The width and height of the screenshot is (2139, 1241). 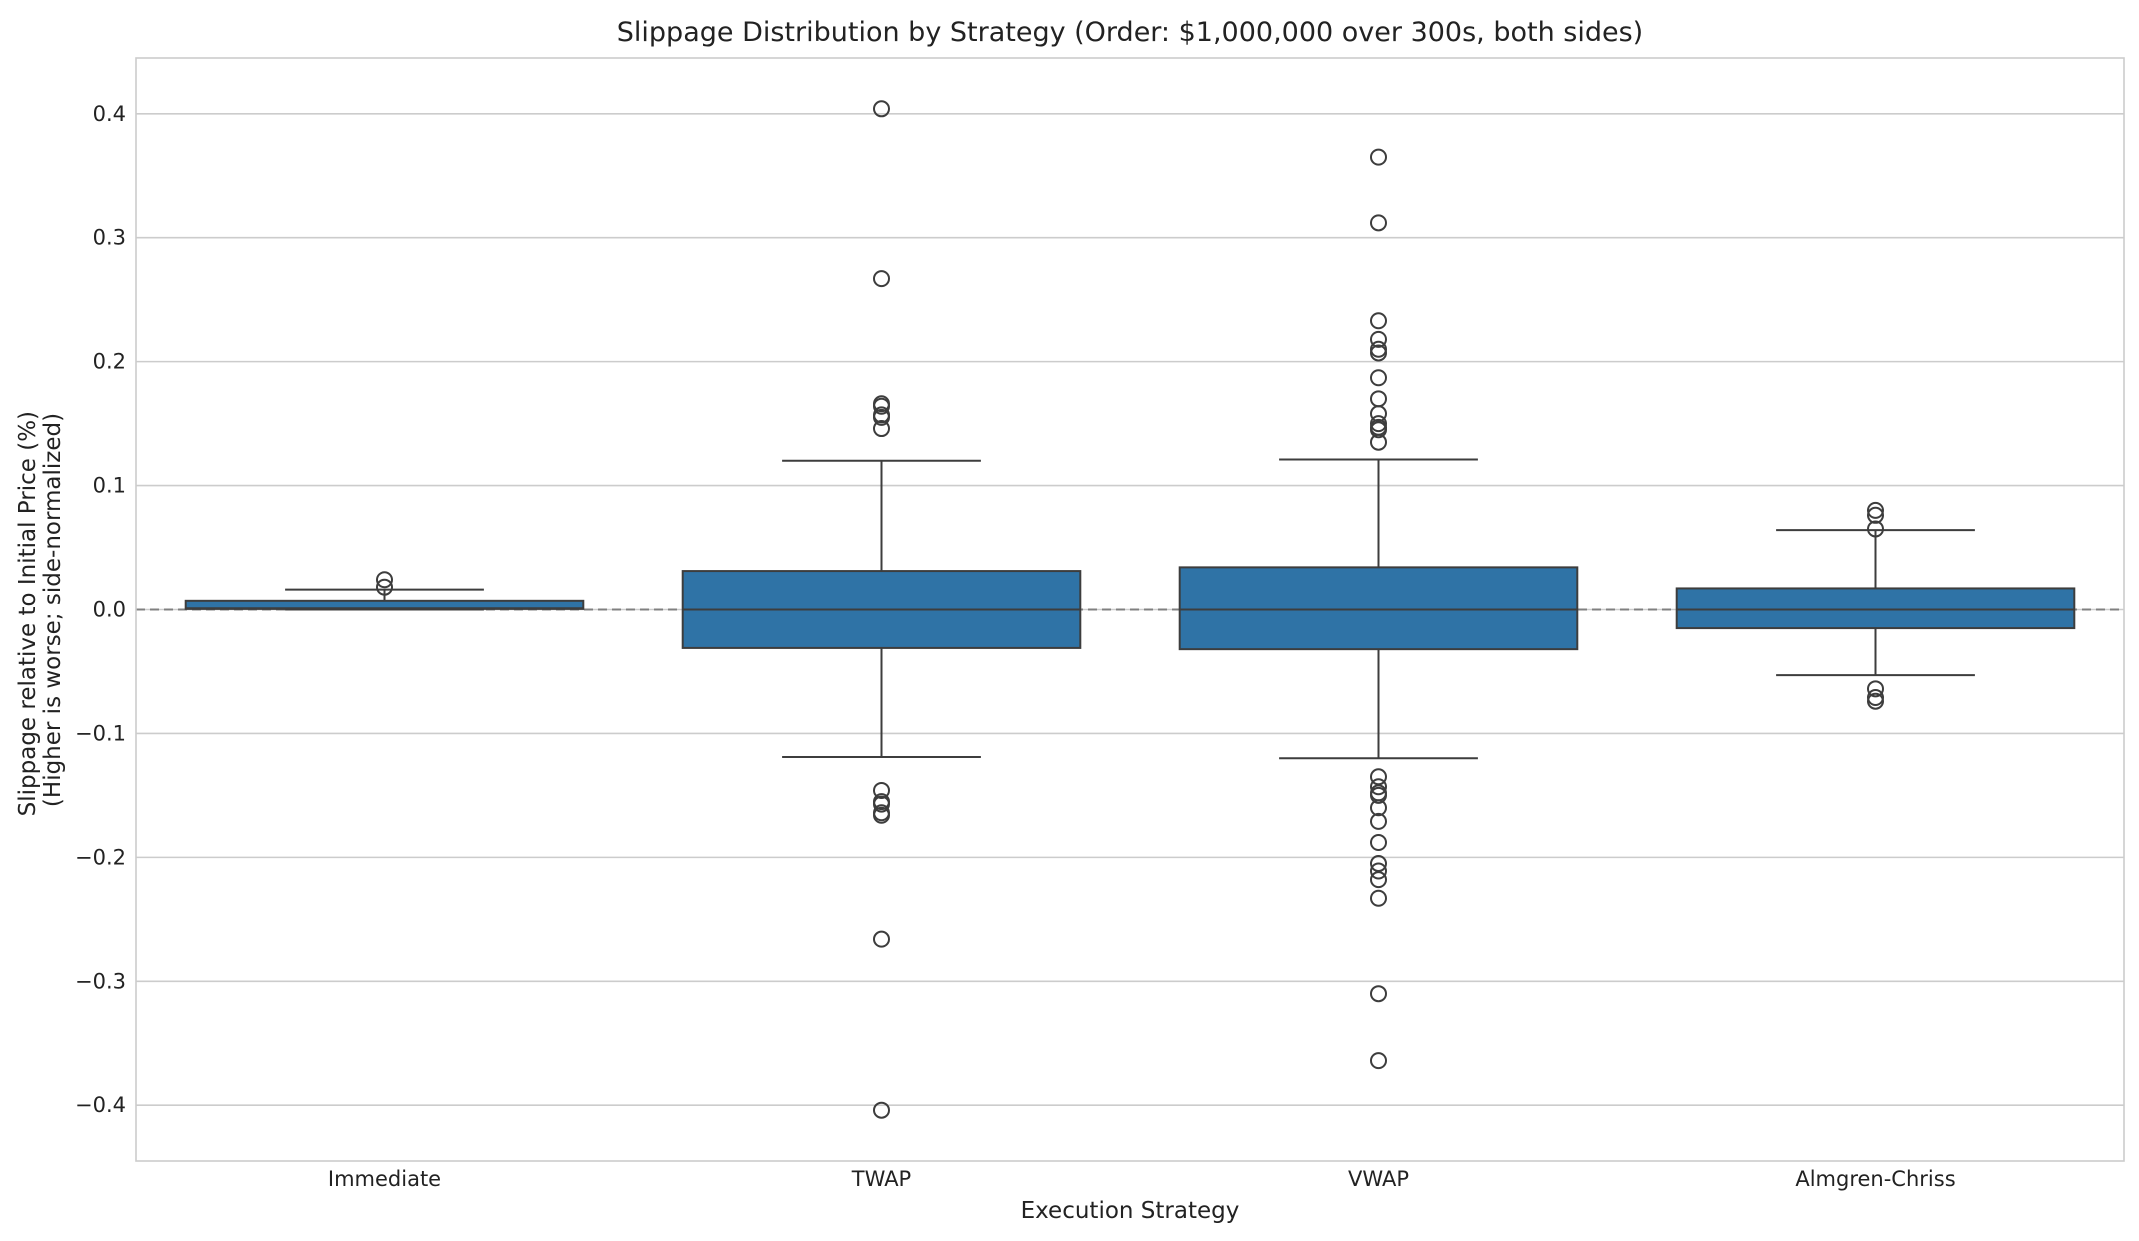 What do you see at coordinates (28, 613) in the screenshot?
I see `y-axis-label-line-1: Slippage relative to Initial Price (%)` at bounding box center [28, 613].